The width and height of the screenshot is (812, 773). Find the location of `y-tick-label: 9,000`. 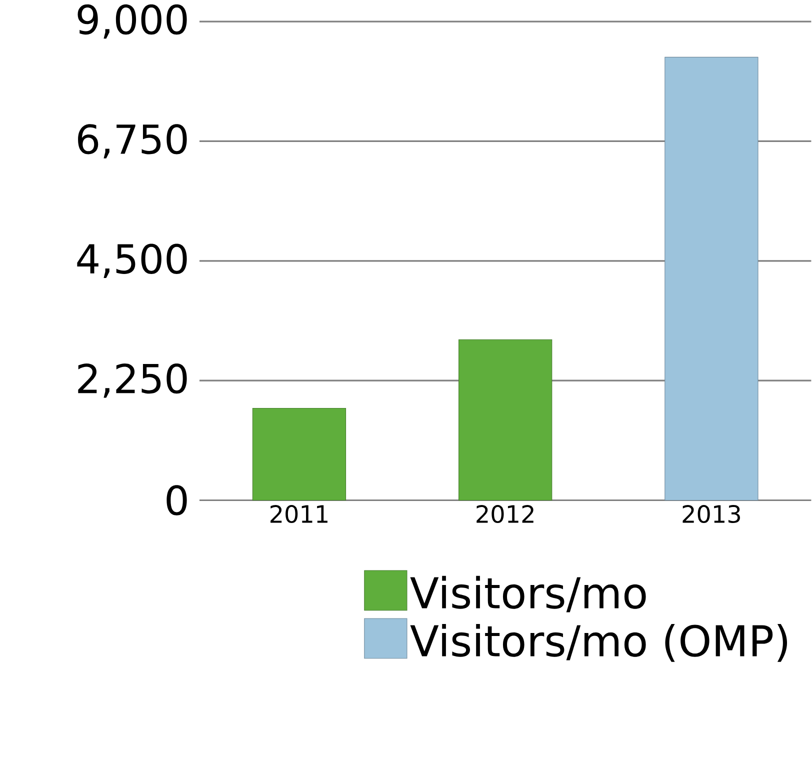

y-tick-label: 9,000 is located at coordinates (132, 21).